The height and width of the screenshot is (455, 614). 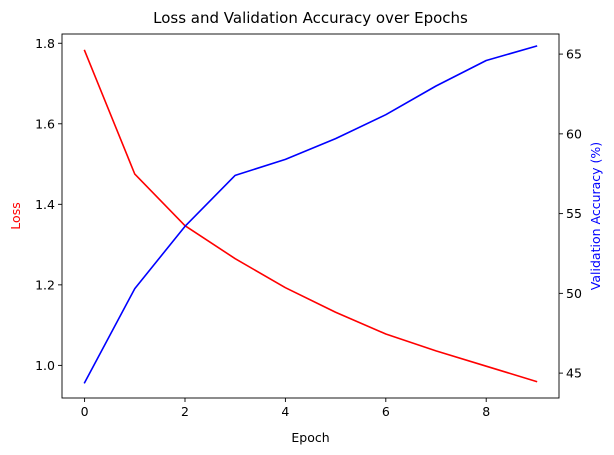 I want to click on x-tick-label: 2, so click(x=185, y=411).